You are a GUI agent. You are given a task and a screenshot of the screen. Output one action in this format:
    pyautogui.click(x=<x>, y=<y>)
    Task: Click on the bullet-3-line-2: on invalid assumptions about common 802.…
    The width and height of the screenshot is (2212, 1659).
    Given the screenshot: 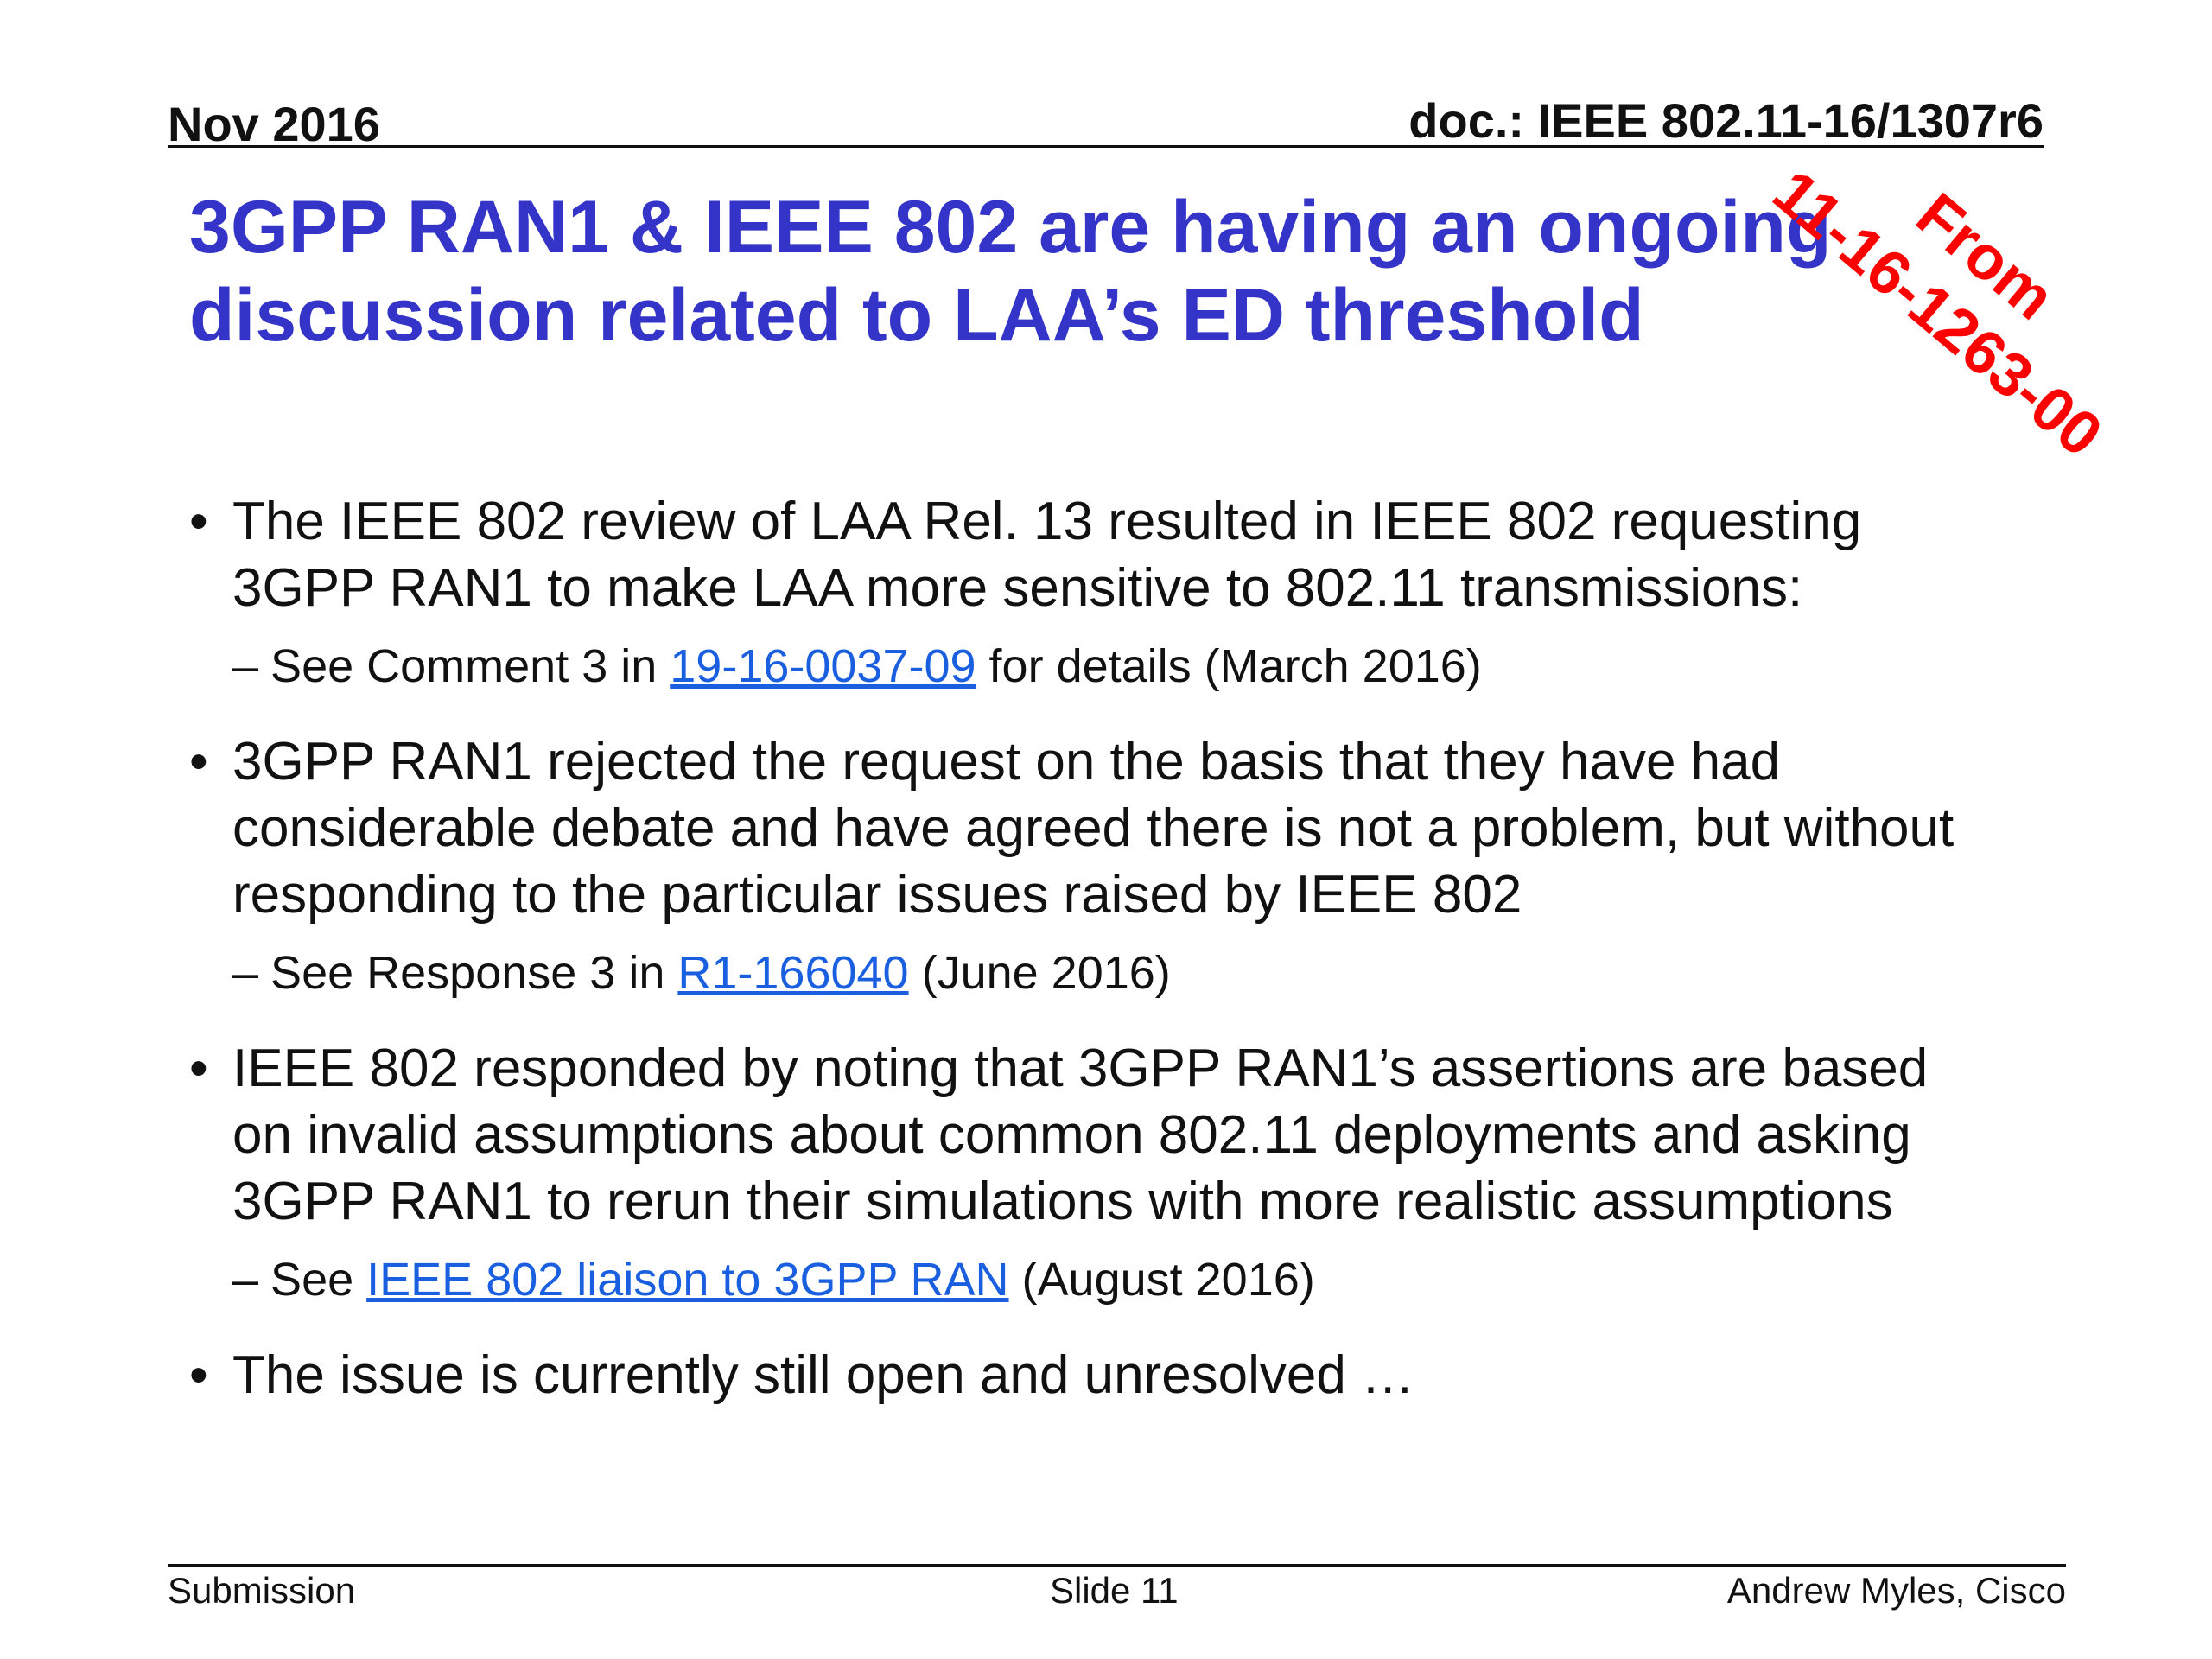 What is the action you would take?
    pyautogui.click(x=1071, y=1135)
    